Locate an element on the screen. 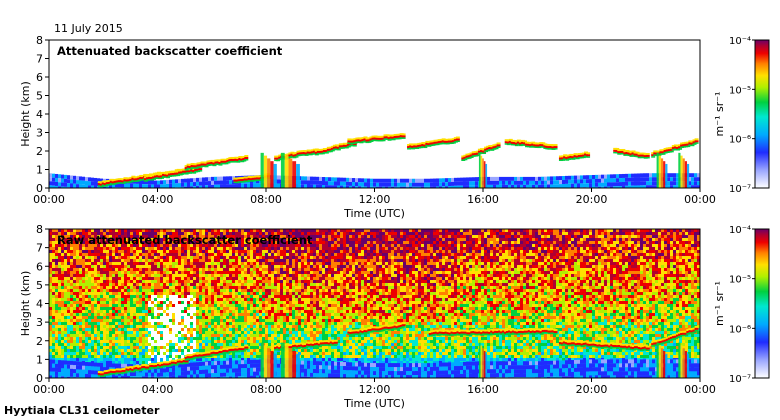  precip-column is located at coordinates (286, 171).